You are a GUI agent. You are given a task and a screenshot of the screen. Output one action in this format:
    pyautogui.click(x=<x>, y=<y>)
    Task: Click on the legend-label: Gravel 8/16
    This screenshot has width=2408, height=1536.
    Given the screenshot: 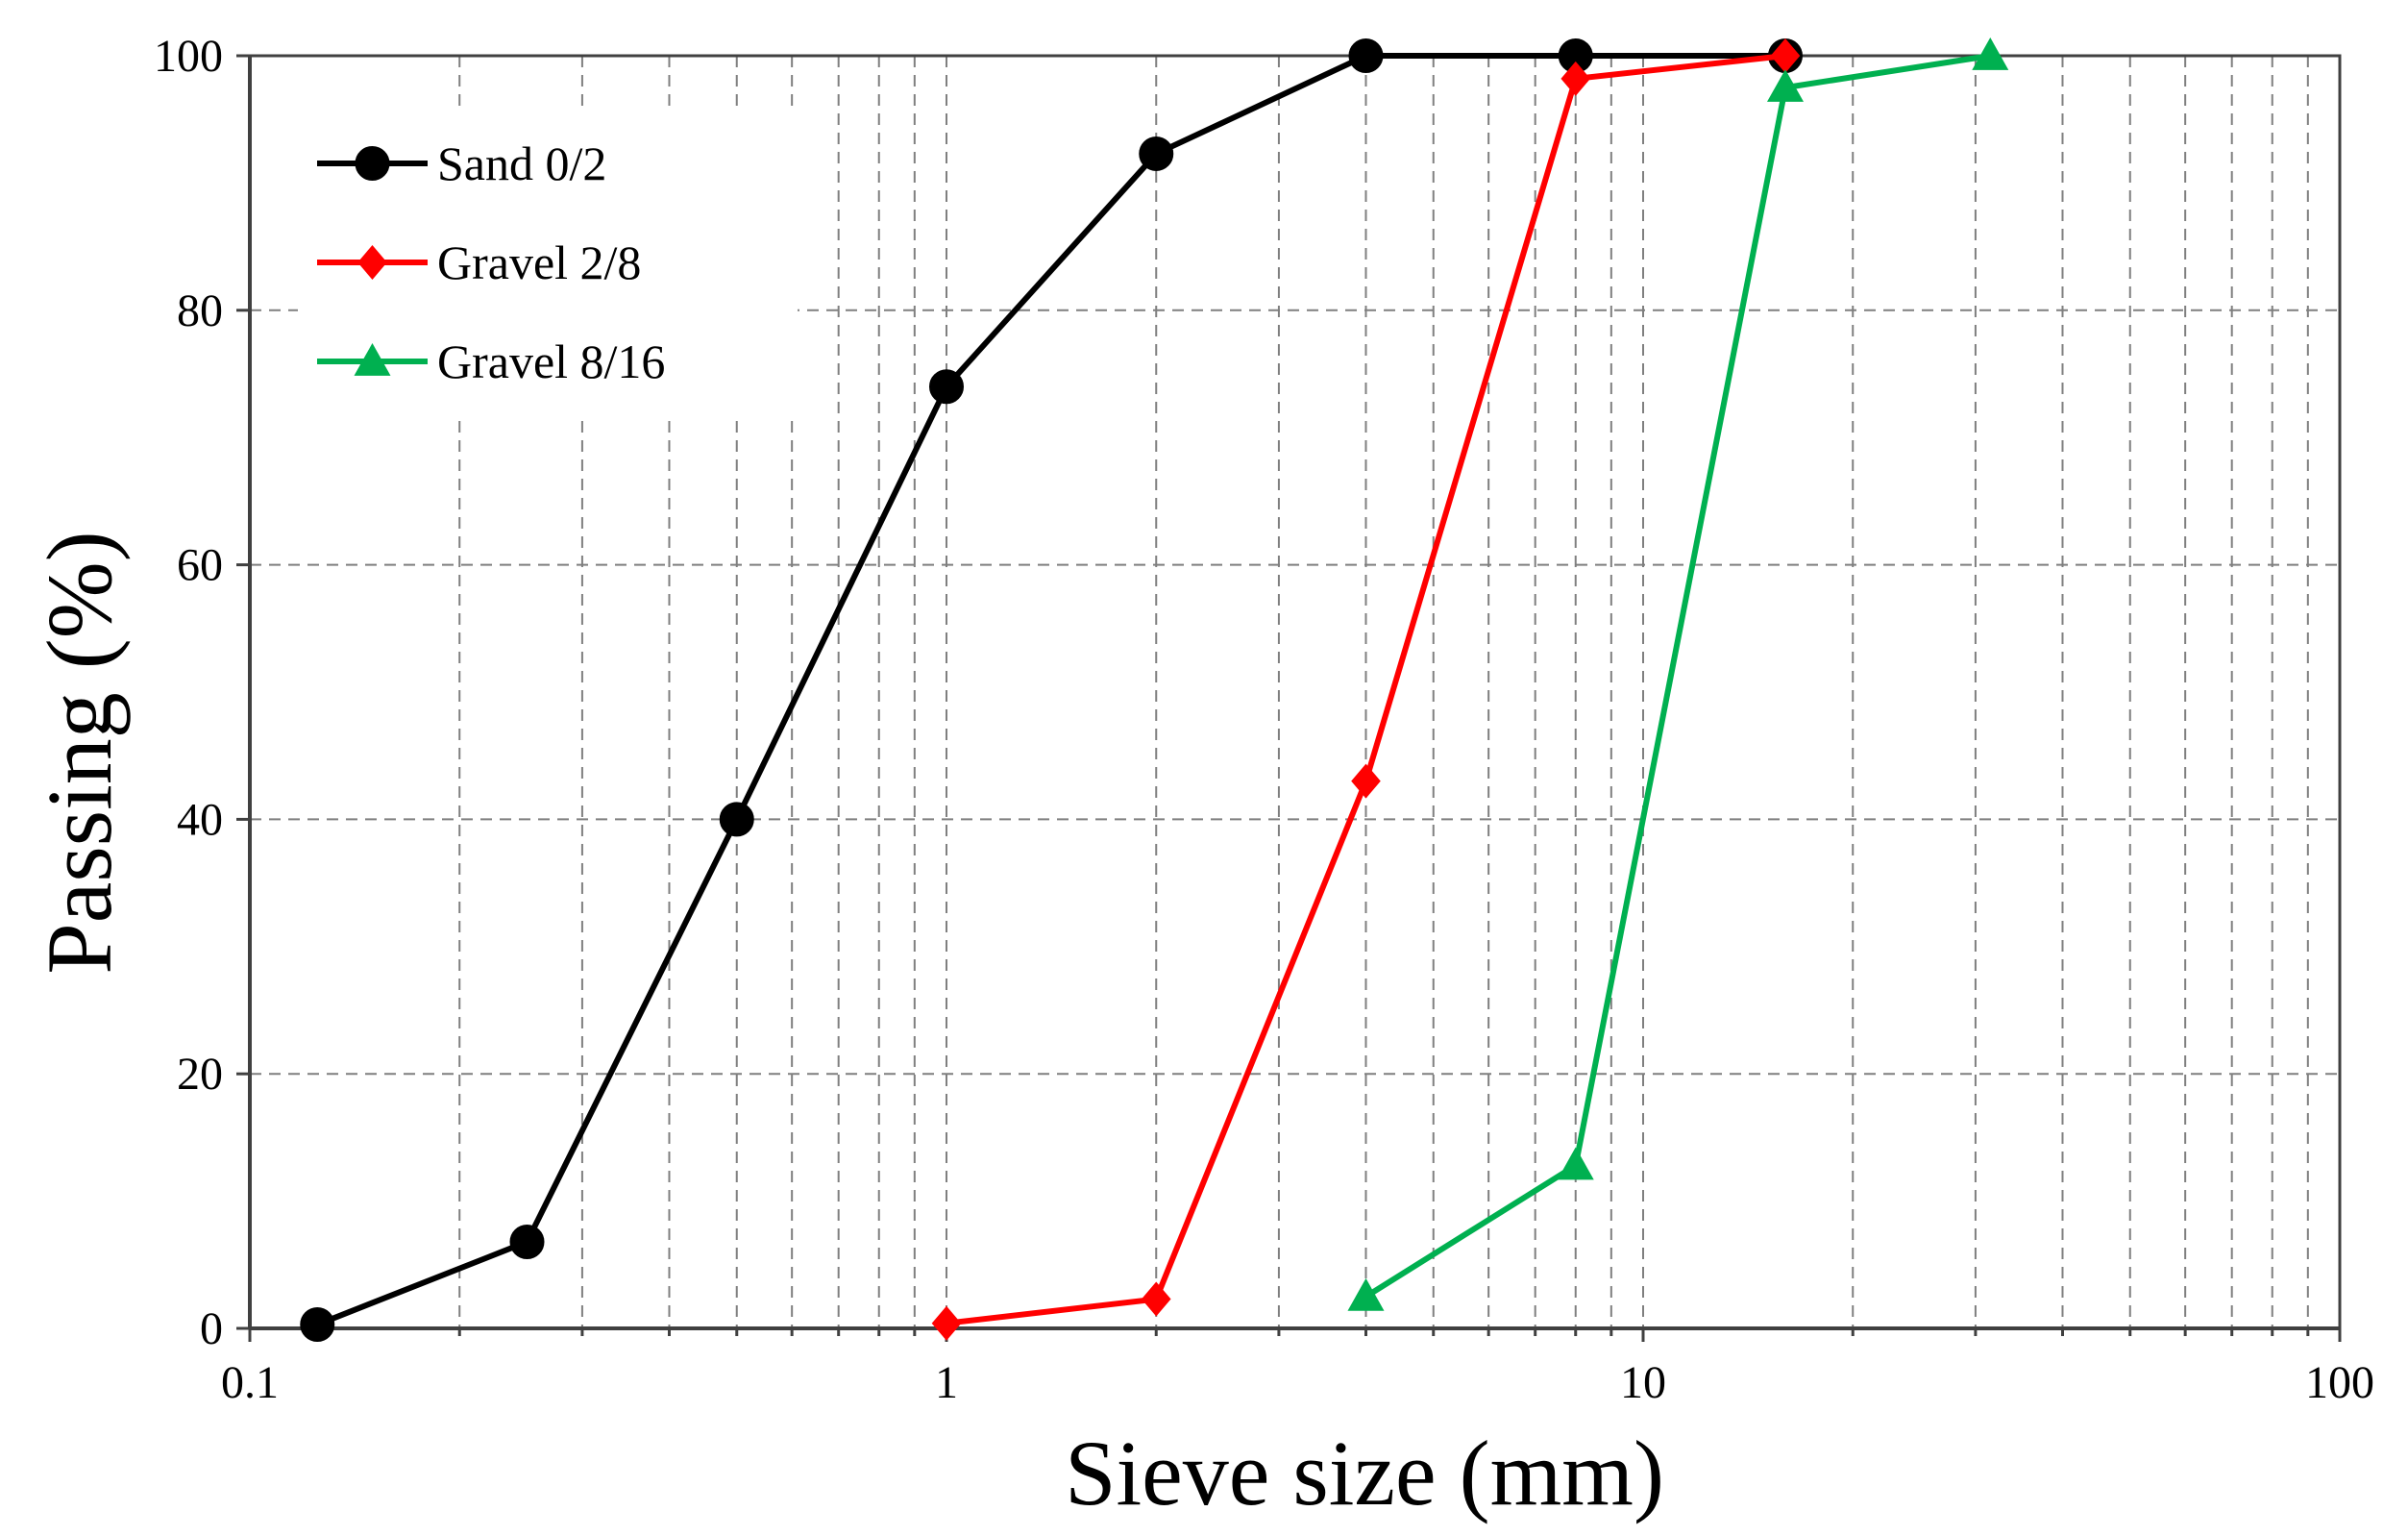 What is the action you would take?
    pyautogui.click(x=551, y=361)
    